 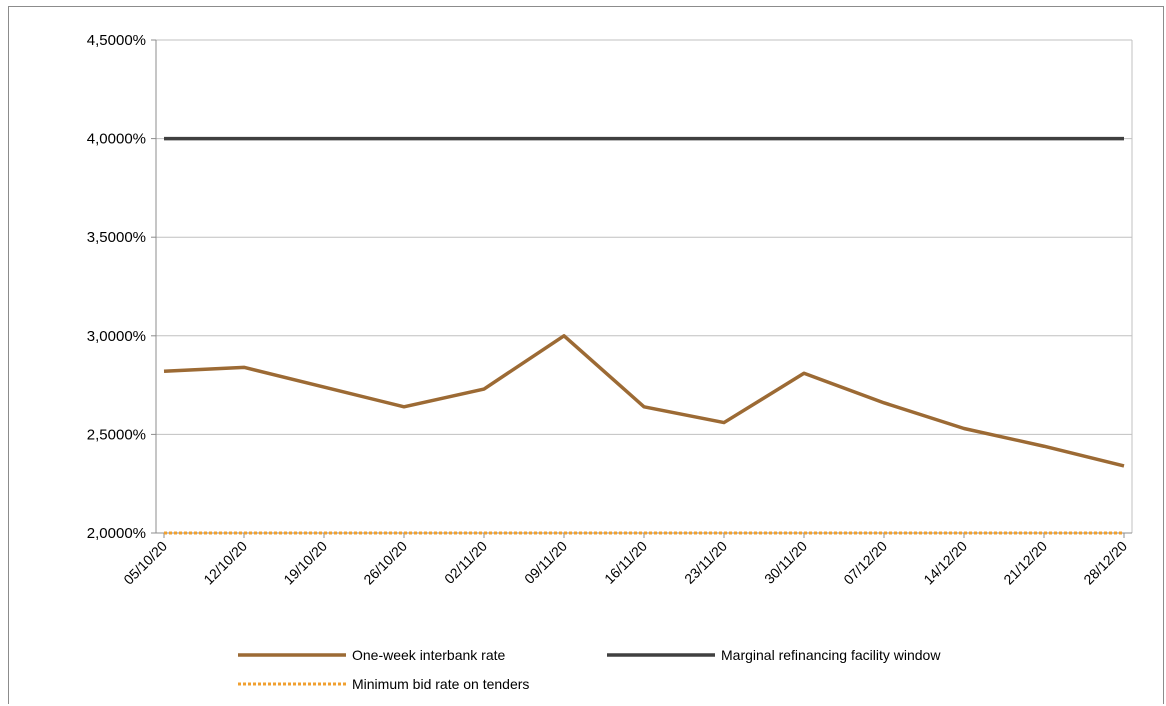 I want to click on x-tick-label: 26/10/20, so click(x=385, y=563).